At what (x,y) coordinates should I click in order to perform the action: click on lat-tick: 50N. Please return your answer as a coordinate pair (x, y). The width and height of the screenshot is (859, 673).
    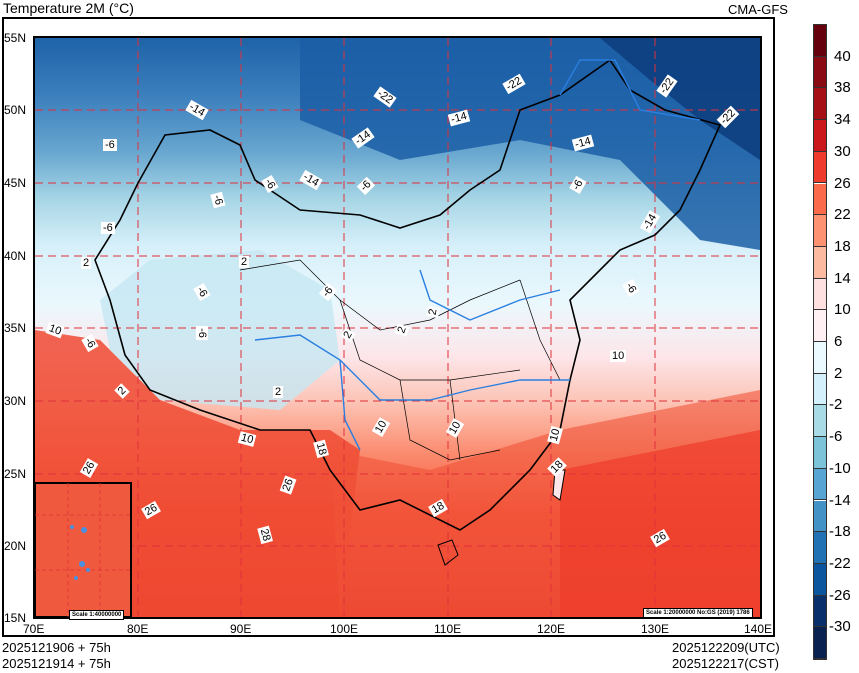
    Looking at the image, I should click on (15, 110).